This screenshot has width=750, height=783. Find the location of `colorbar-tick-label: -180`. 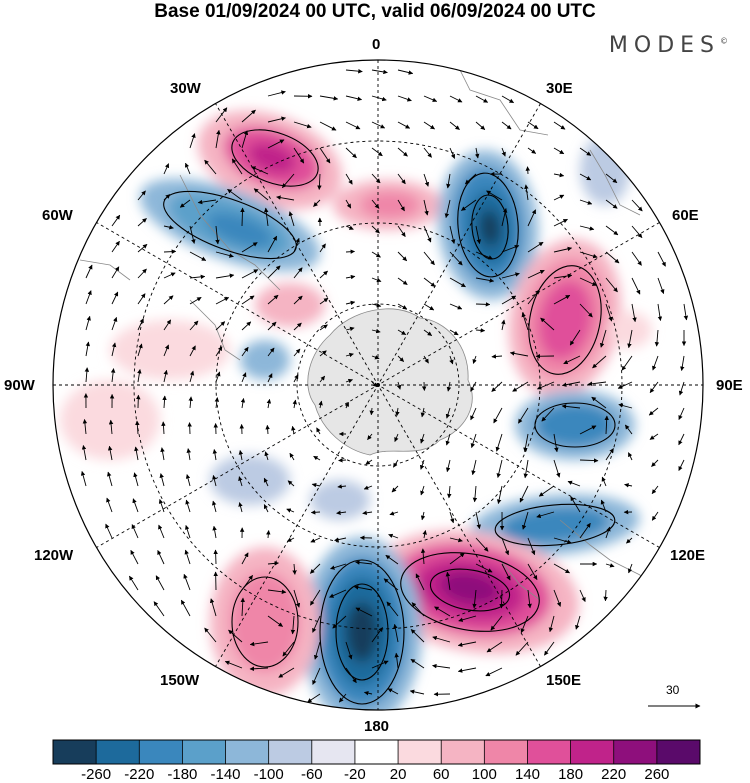

colorbar-tick-label: -180 is located at coordinates (182, 774).